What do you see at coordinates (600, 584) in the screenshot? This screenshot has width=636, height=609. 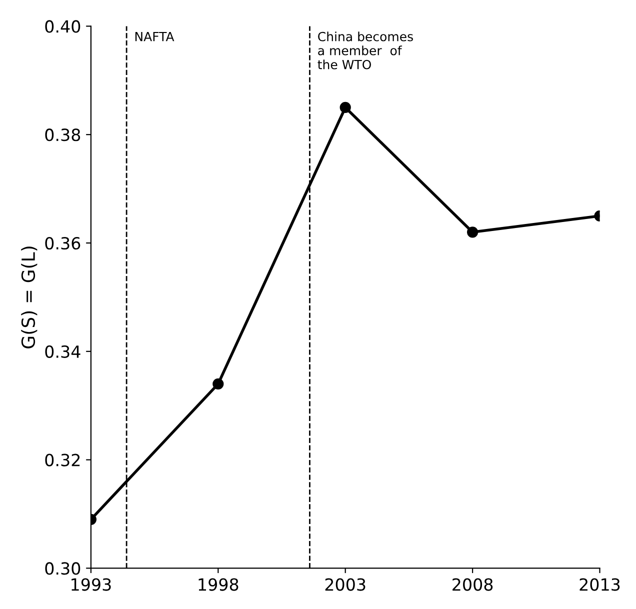 I see `x-tick-label: 2013` at bounding box center [600, 584].